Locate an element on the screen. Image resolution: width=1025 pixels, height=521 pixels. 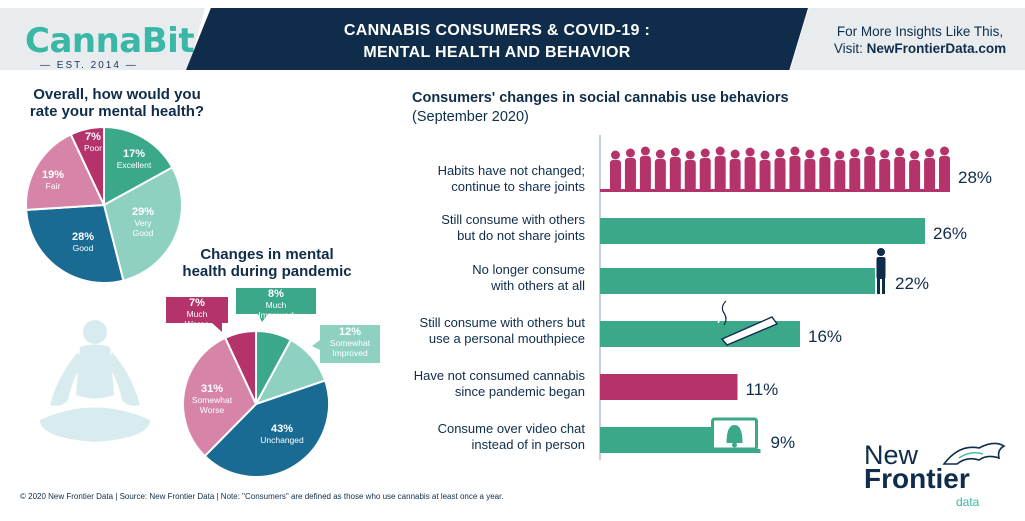
pie-slice-very-good is located at coordinates (142, 224).